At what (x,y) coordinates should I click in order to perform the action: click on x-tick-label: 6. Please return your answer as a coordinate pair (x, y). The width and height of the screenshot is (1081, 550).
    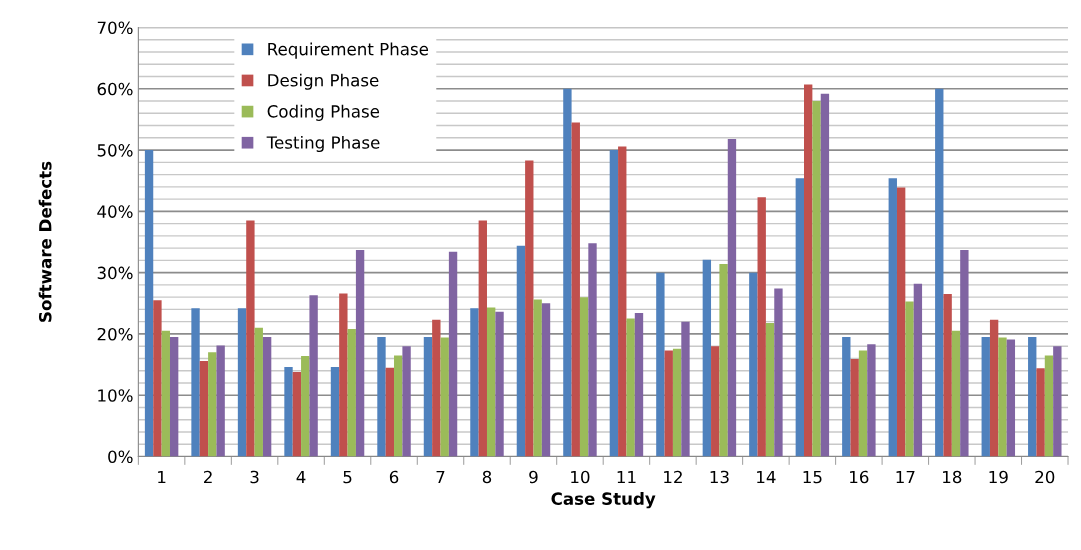
    Looking at the image, I should click on (394, 477).